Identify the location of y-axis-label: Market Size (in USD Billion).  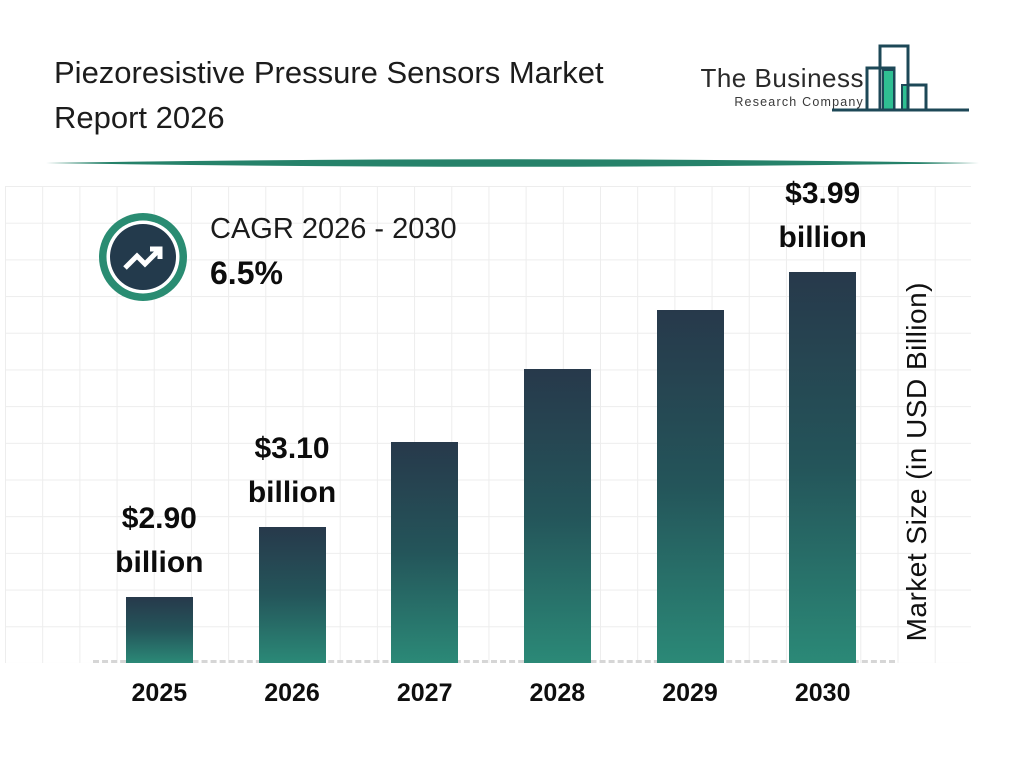
(916, 462).